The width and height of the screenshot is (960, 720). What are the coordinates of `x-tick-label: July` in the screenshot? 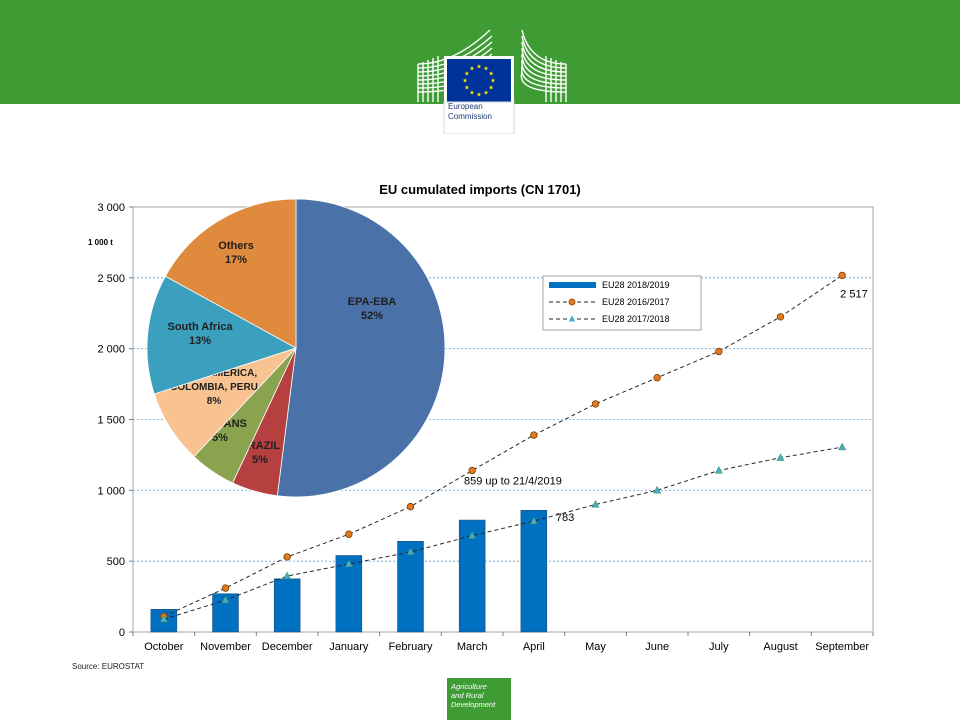 It's located at (719, 647).